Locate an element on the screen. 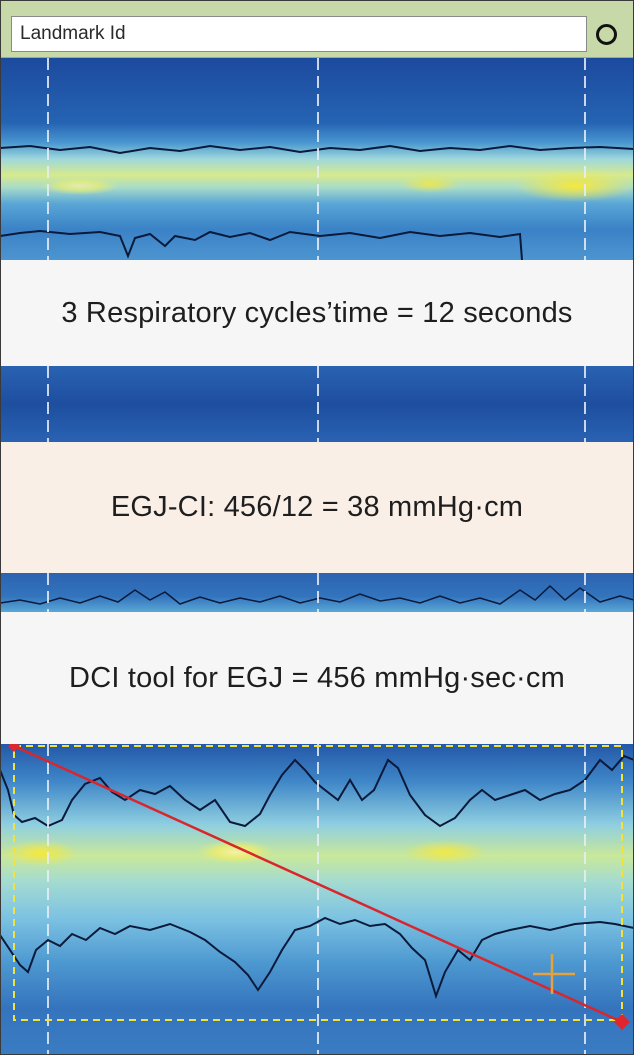 The image size is (634, 1055). red-diamond-marker-icon is located at coordinates (622, 1022).